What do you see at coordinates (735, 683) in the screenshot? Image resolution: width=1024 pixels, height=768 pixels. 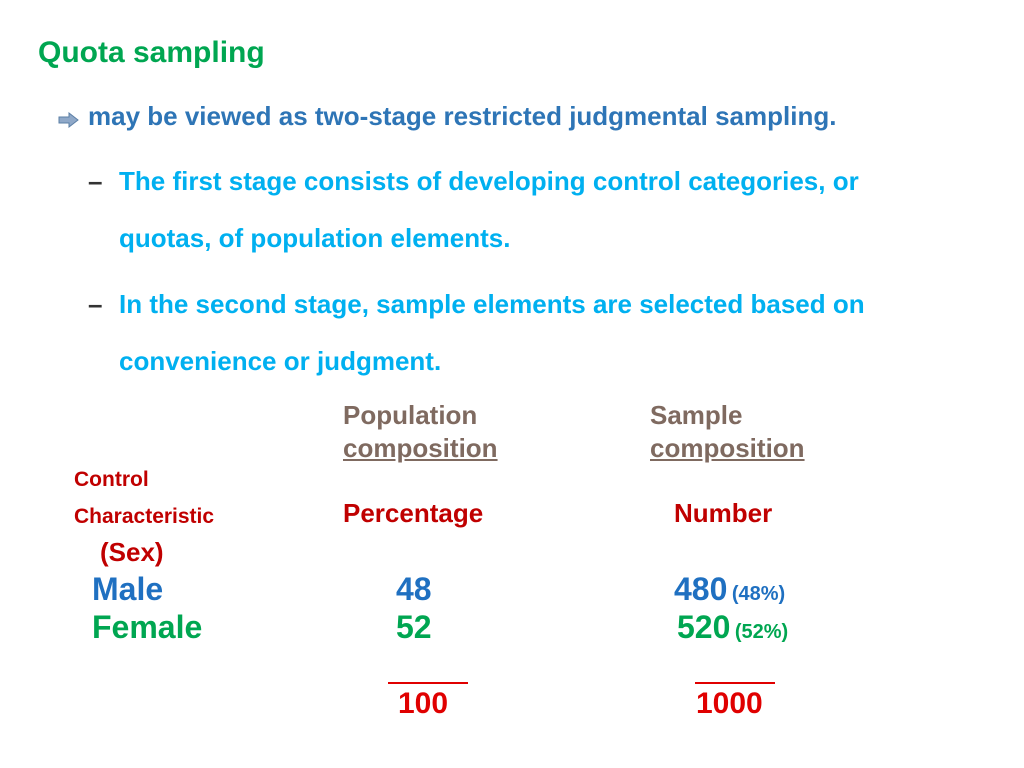 I see `sum-rule-number` at bounding box center [735, 683].